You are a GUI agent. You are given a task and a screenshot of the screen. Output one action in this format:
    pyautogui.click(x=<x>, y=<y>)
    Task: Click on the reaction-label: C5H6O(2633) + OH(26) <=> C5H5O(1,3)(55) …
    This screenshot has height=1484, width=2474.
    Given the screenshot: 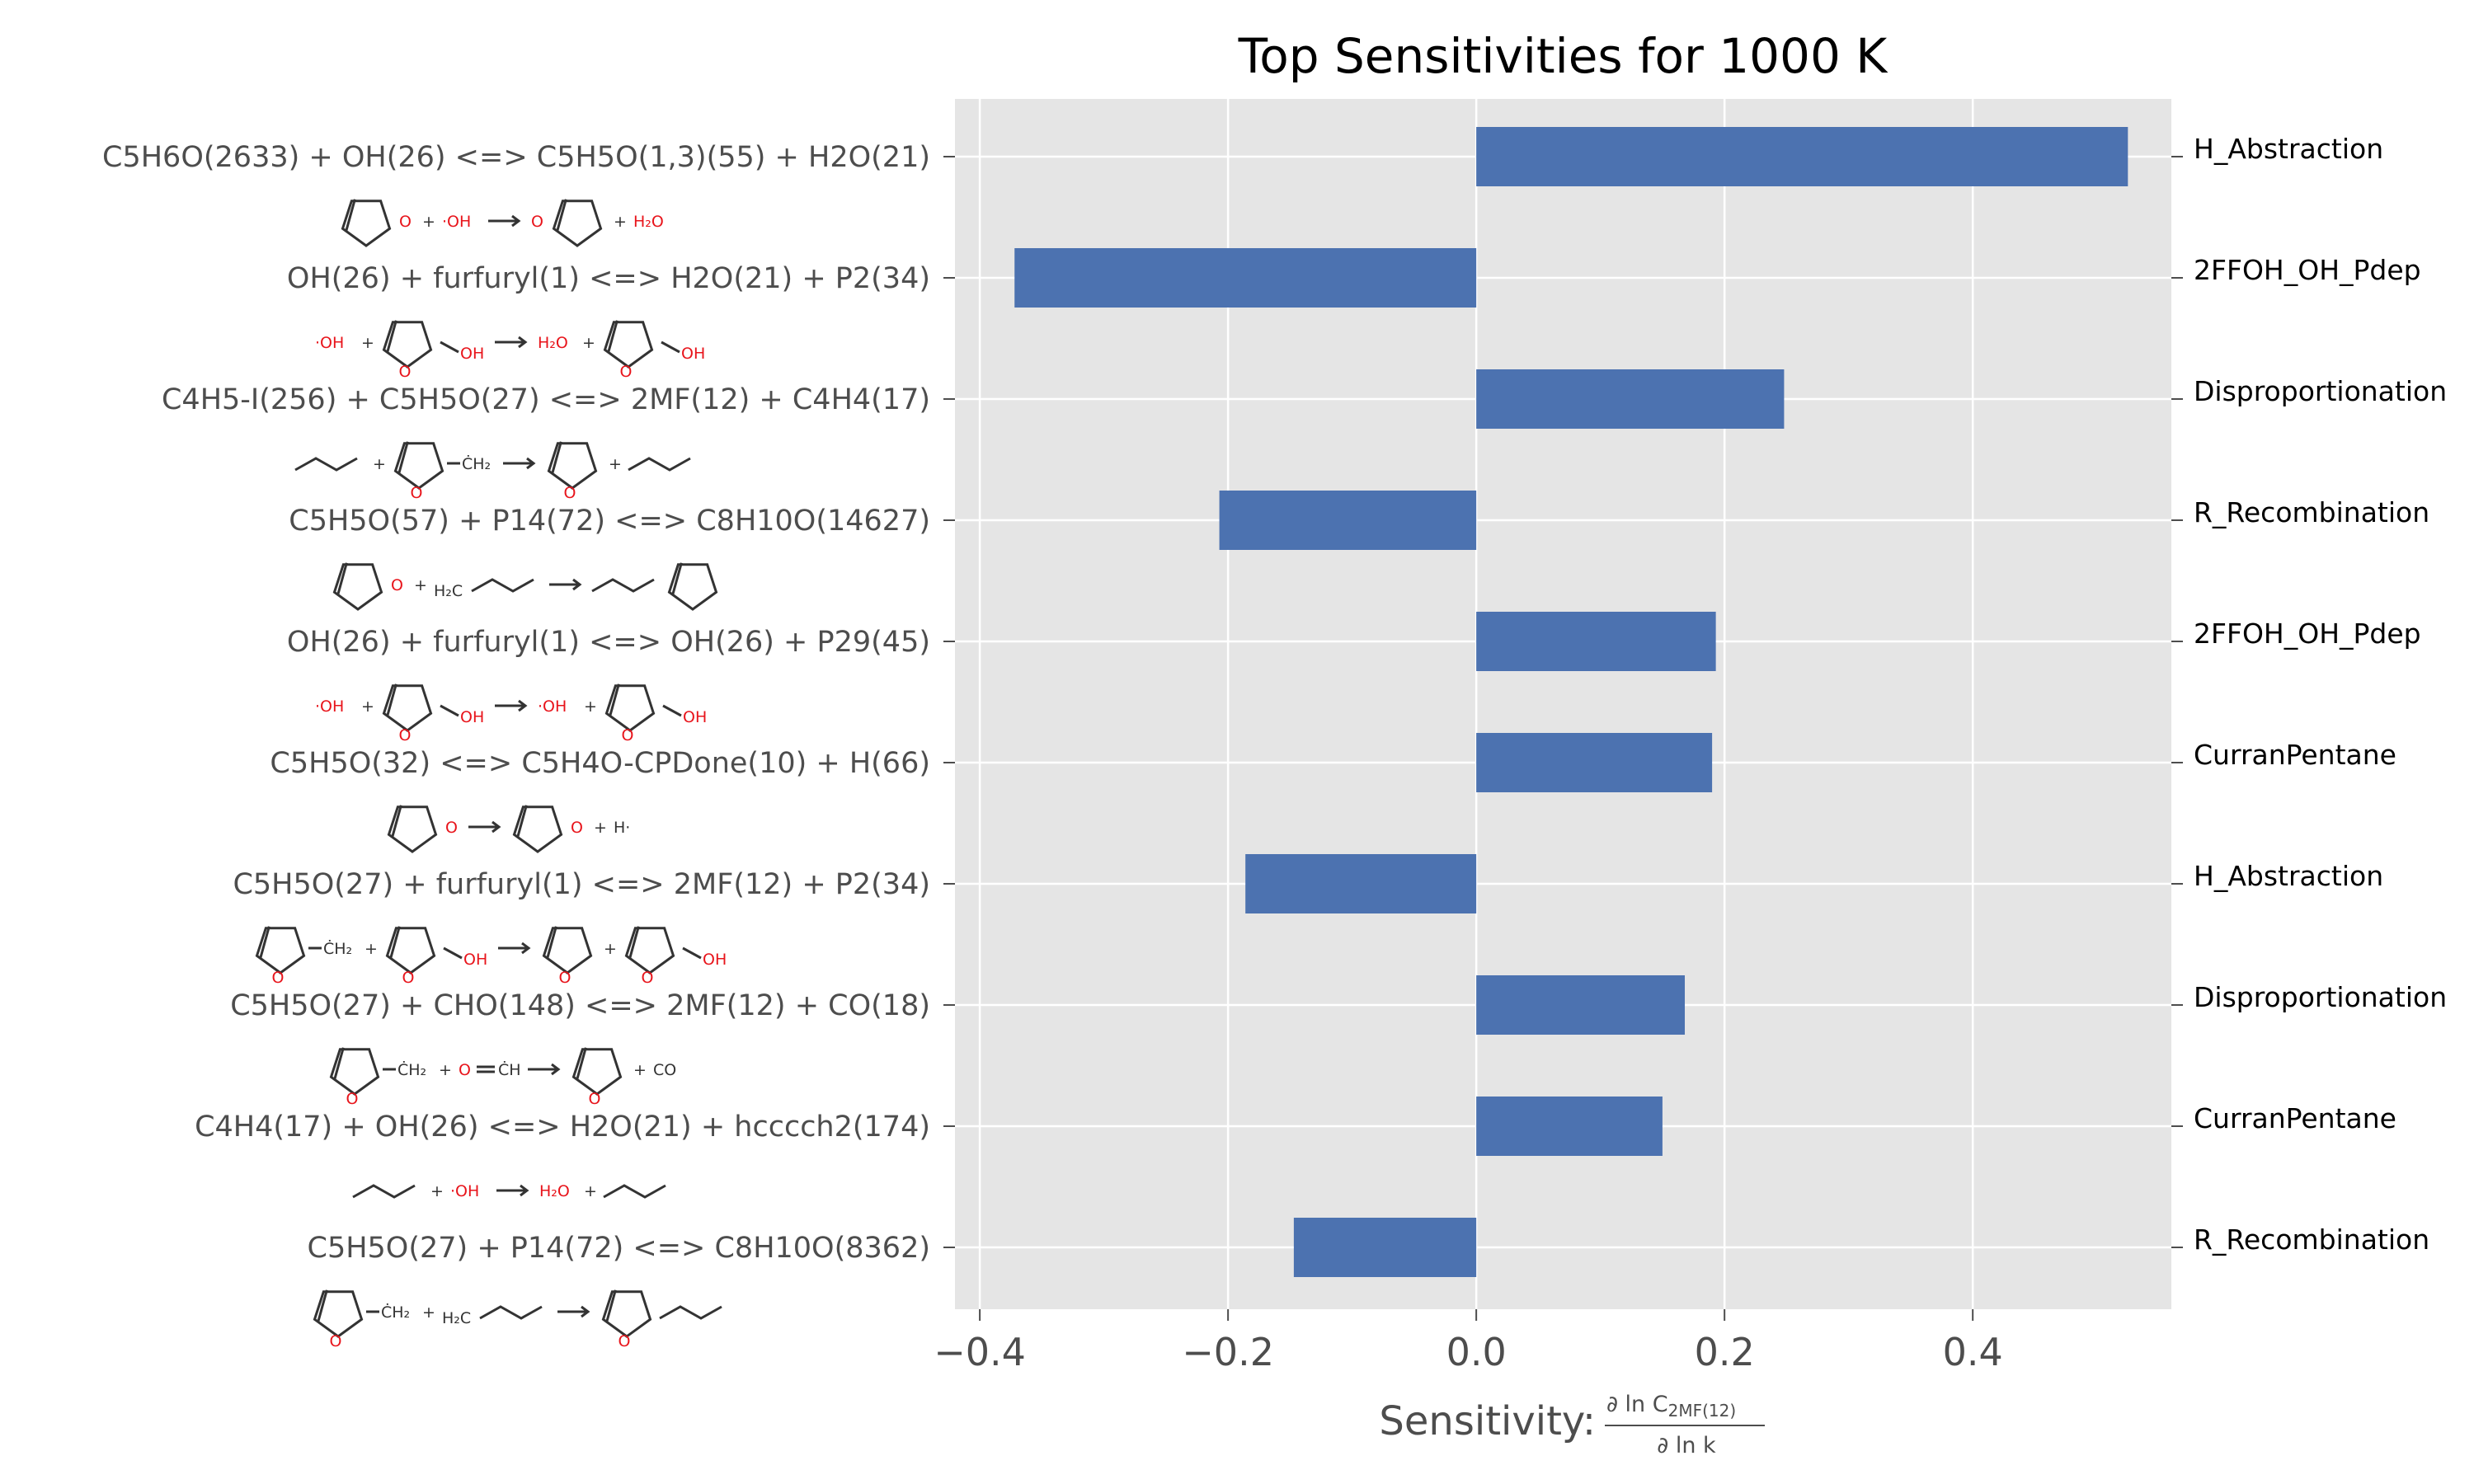 What is the action you would take?
    pyautogui.click(x=516, y=157)
    